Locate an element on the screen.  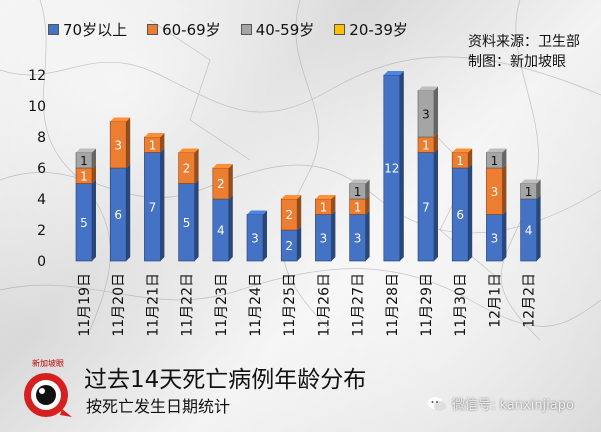
legend-item-70-plus: 70岁以上 is located at coordinates (87, 29).